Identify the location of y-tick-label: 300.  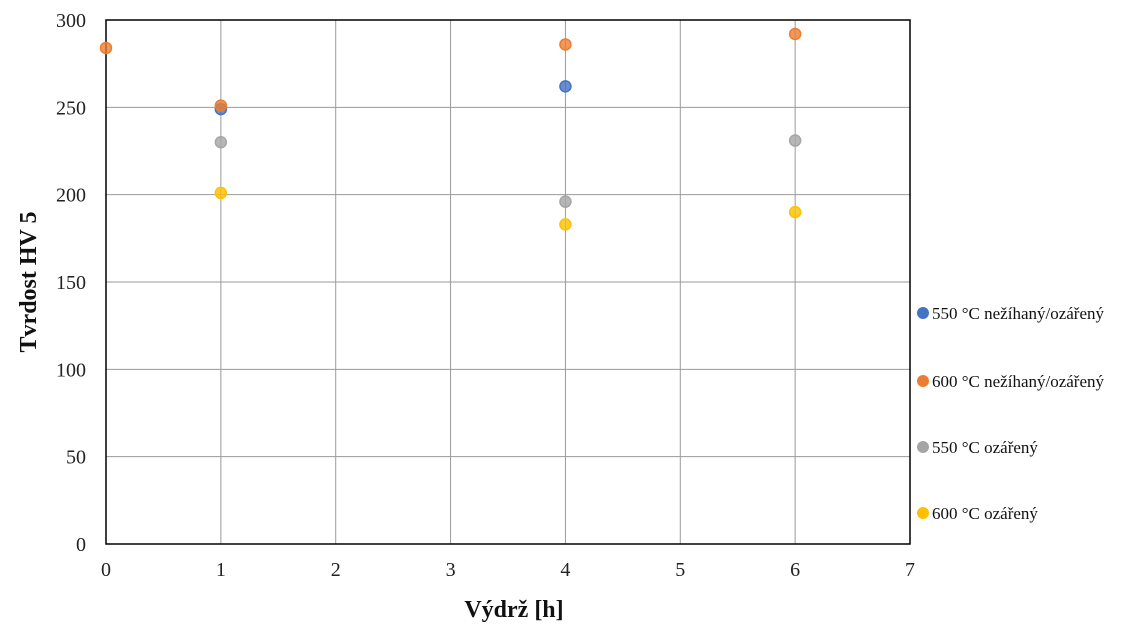
(71, 21).